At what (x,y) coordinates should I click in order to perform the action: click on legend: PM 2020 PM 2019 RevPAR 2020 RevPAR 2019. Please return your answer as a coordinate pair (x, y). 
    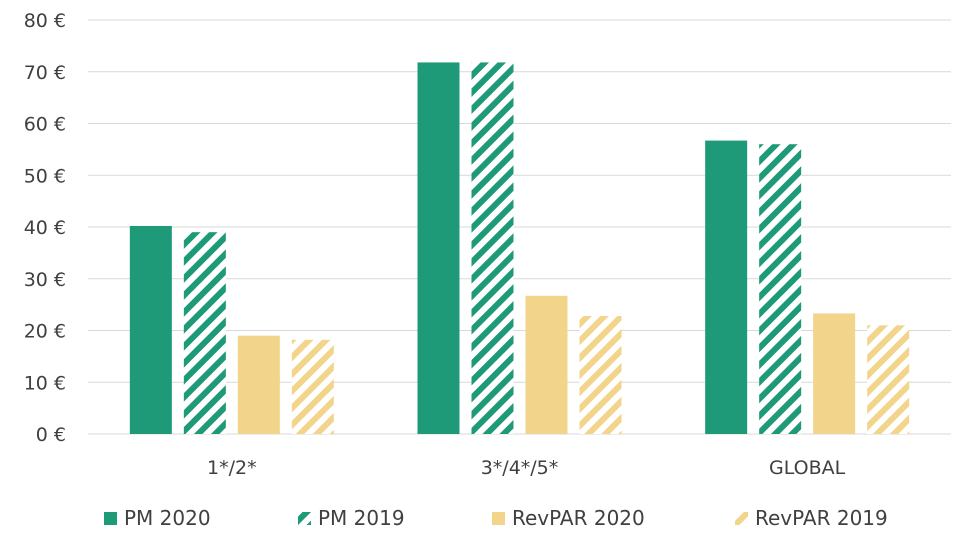
    Looking at the image, I should click on (496, 518).